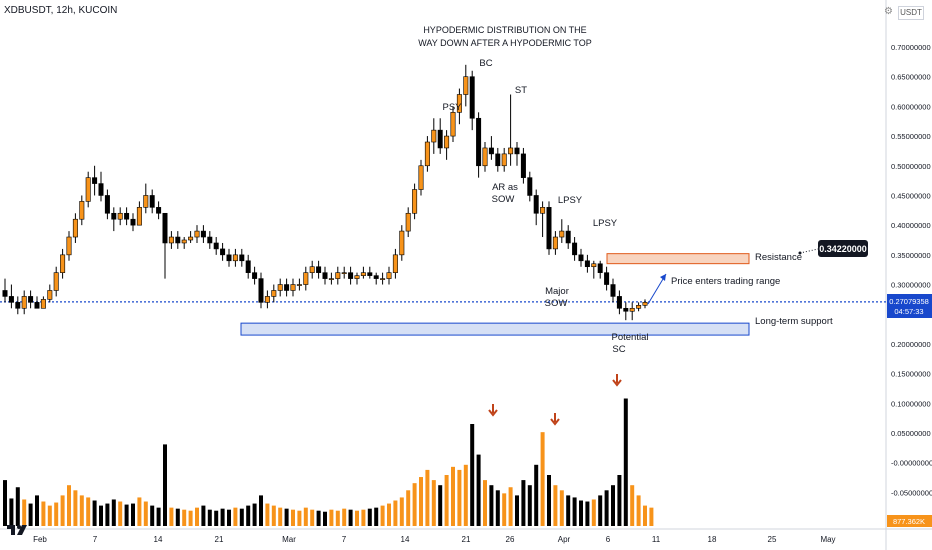 Image resolution: width=932 pixels, height=550 pixels. I want to click on volume-badge, so click(909, 521).